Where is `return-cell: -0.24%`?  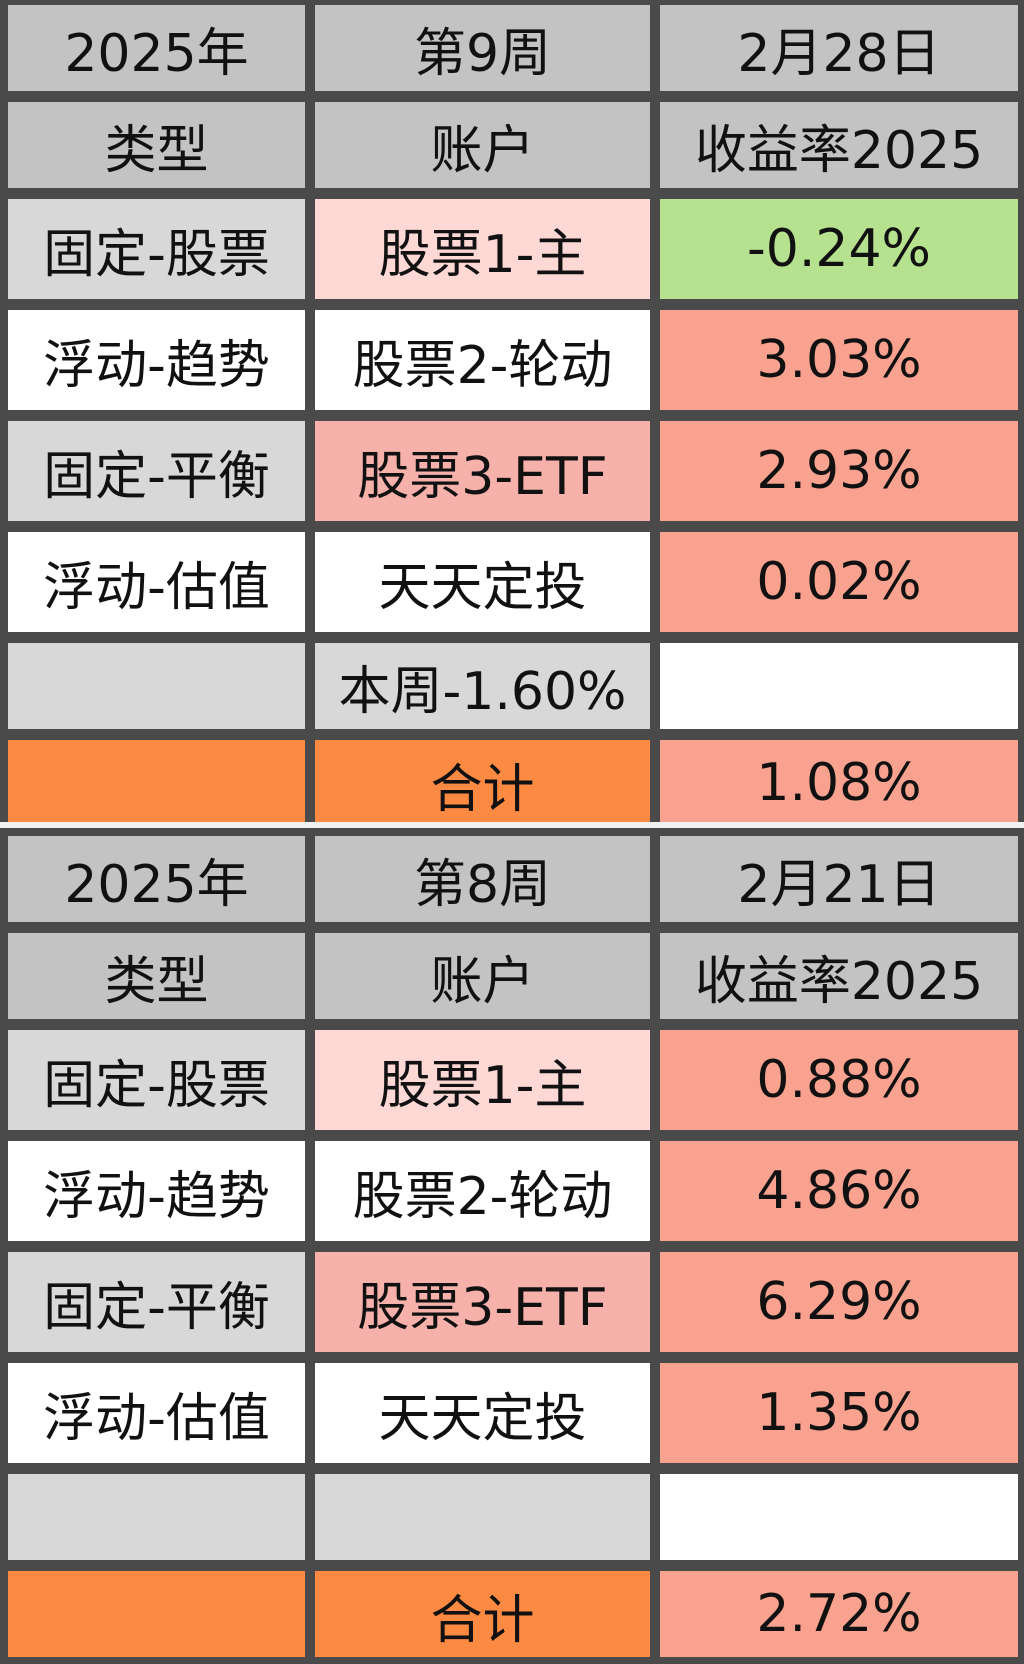 return-cell: -0.24% is located at coordinates (839, 249).